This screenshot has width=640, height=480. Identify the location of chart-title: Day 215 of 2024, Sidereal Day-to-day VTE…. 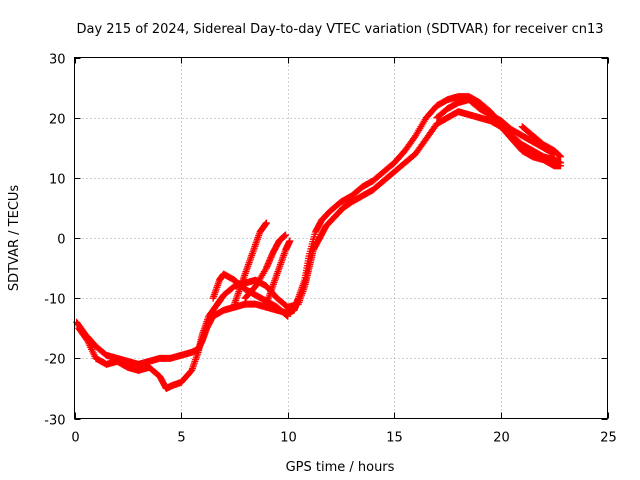
(339, 29).